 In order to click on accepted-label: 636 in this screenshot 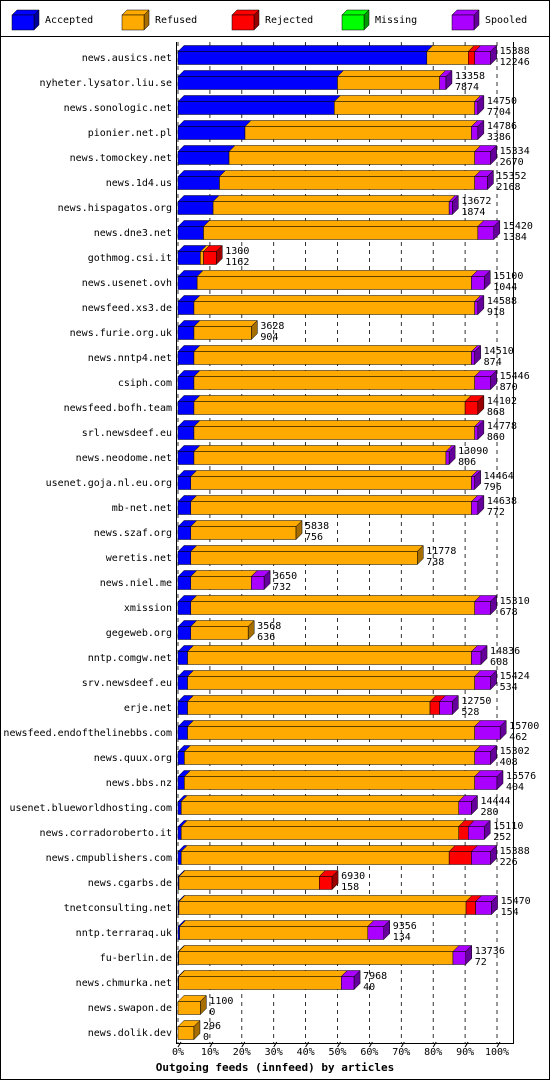, I will do `click(266, 637)`.